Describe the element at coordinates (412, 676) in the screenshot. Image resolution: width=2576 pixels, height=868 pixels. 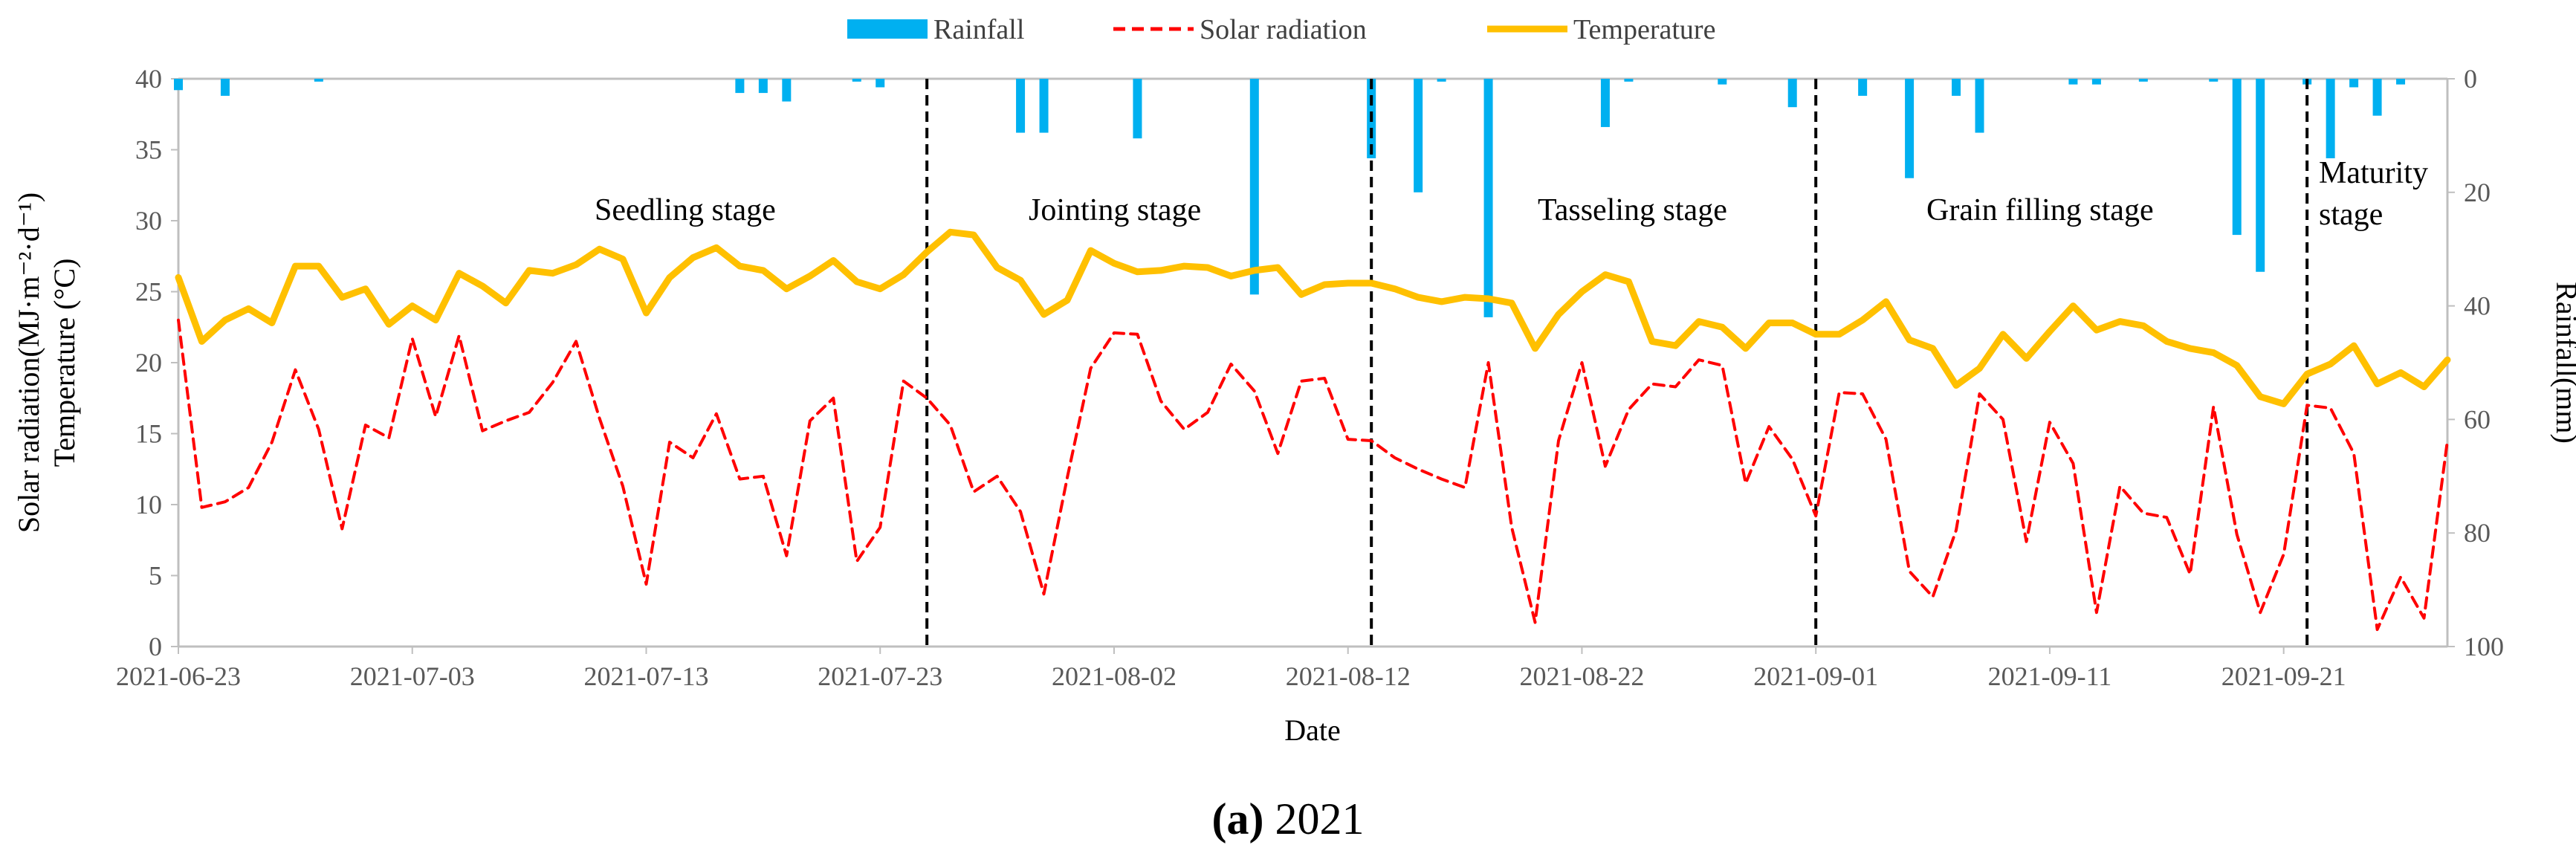
I see `x-tick-label: 2021-07-03` at that location.